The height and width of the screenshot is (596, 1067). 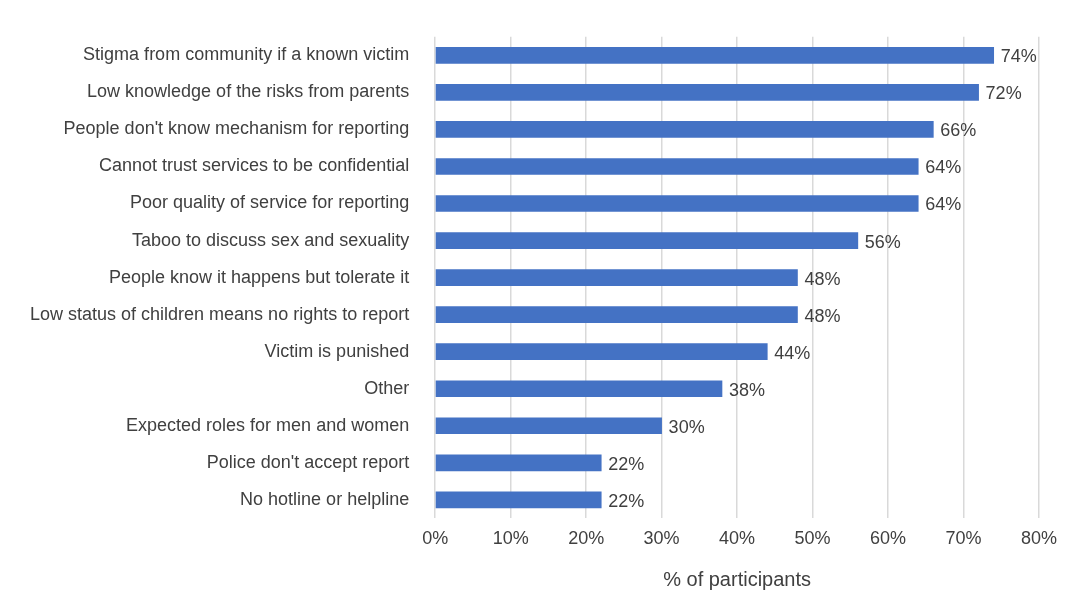 I want to click on x-tick-label: 50%, so click(x=812, y=538).